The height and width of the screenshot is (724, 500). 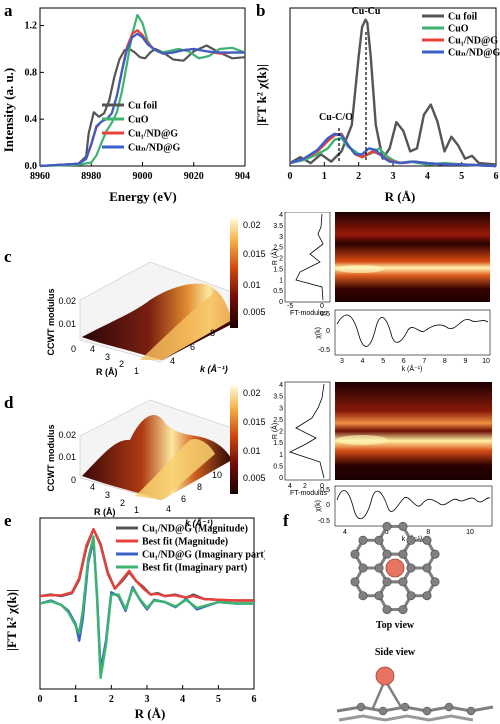 I want to click on x-tick-label: 0, so click(x=290, y=176).